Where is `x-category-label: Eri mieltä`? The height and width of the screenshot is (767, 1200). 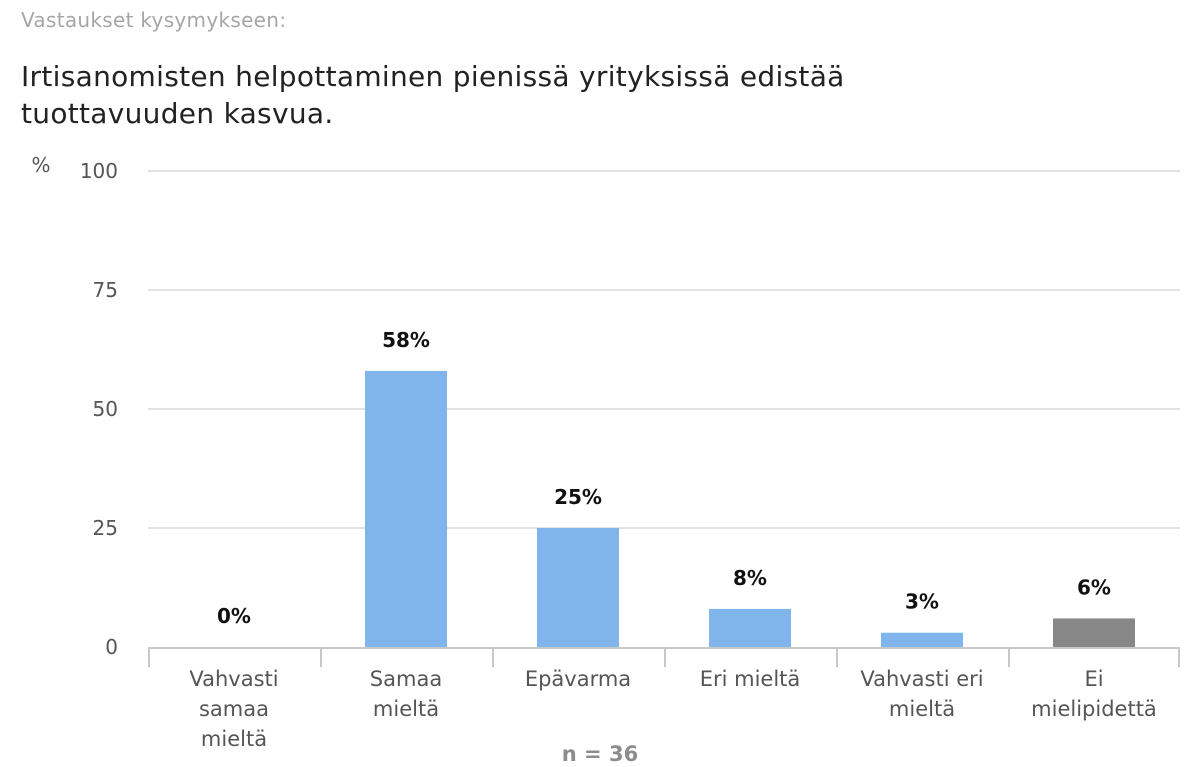
x-category-label: Eri mieltä is located at coordinates (750, 679).